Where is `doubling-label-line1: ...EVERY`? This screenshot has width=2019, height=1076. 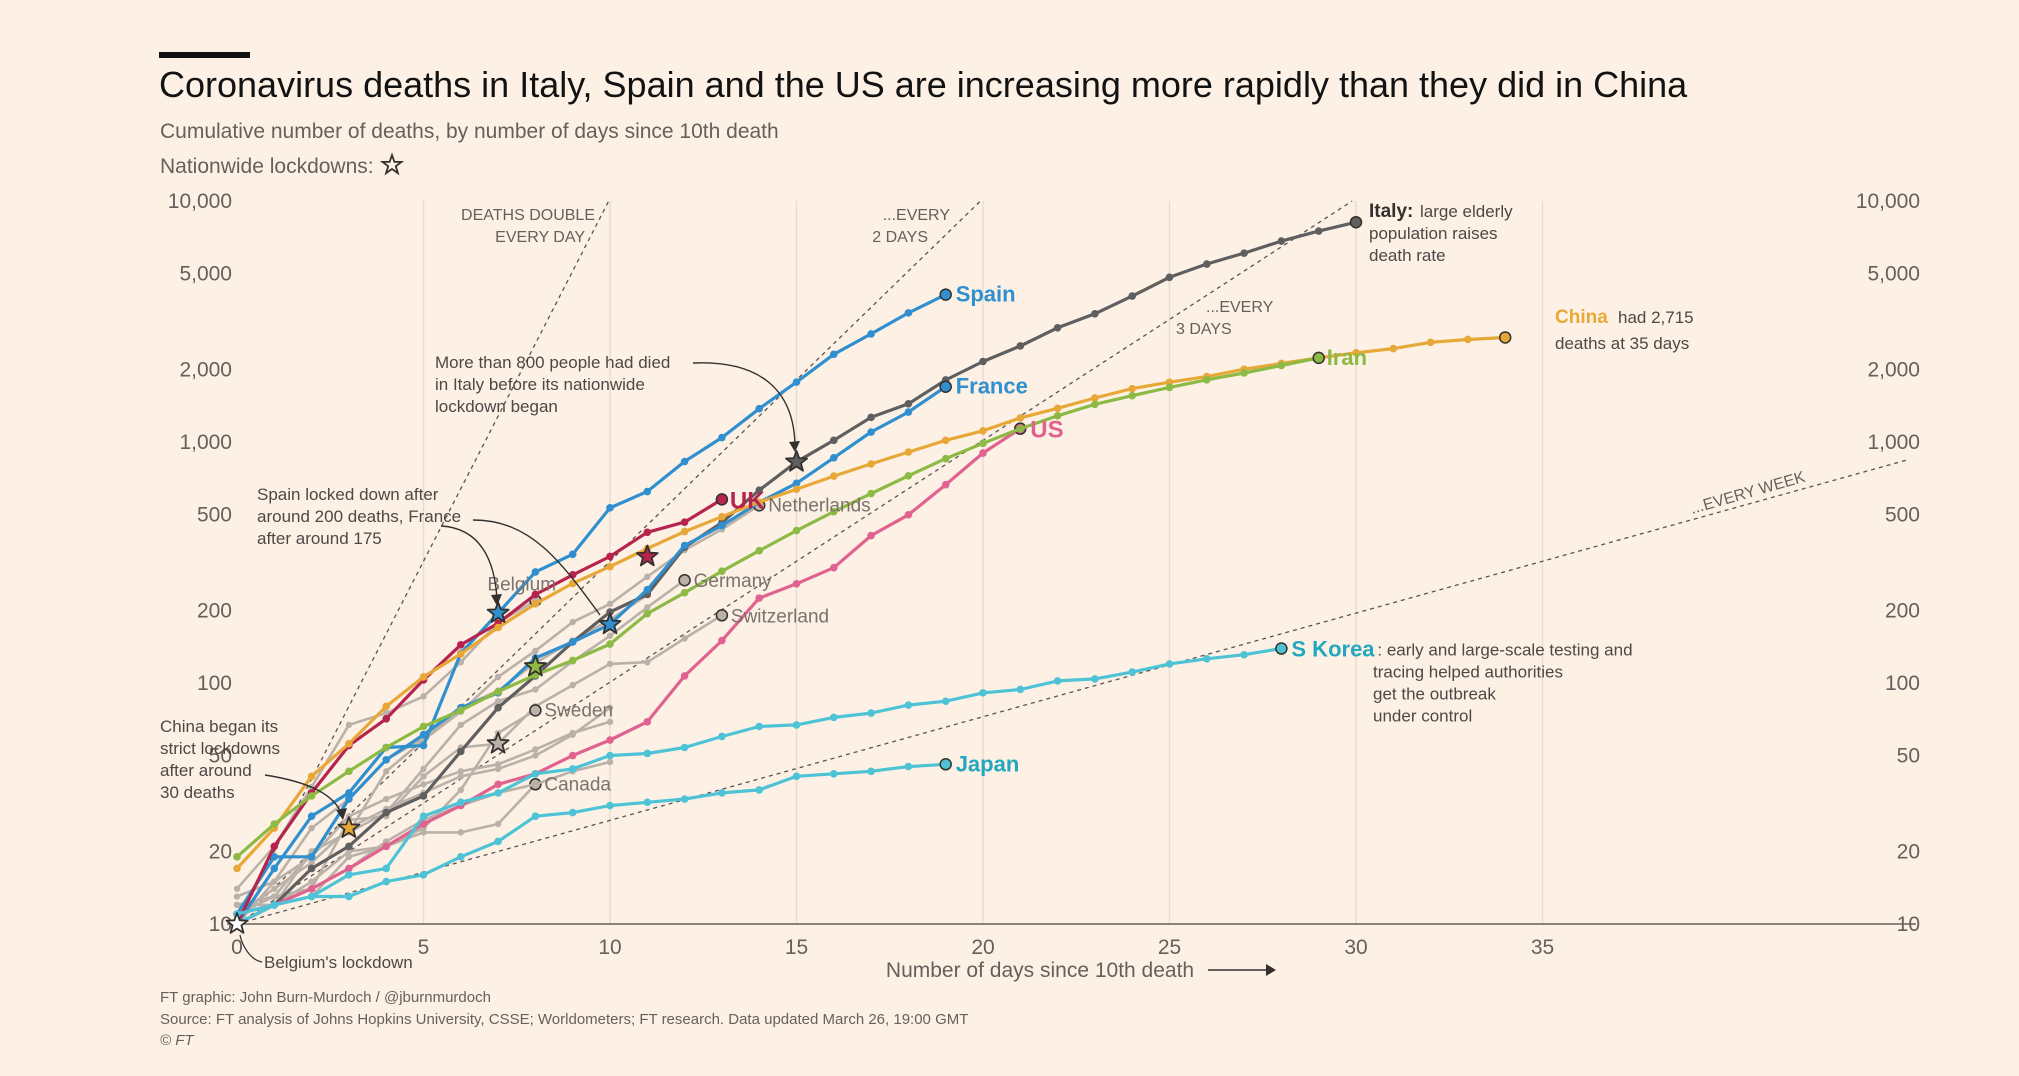 doubling-label-line1: ...EVERY is located at coordinates (917, 215).